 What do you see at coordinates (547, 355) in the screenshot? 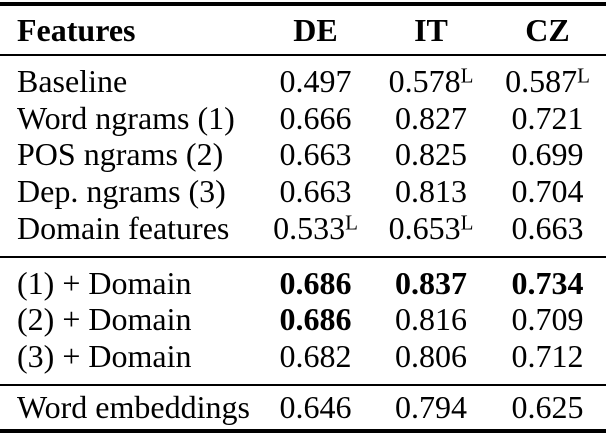
I see `cell-value: 0.712` at bounding box center [547, 355].